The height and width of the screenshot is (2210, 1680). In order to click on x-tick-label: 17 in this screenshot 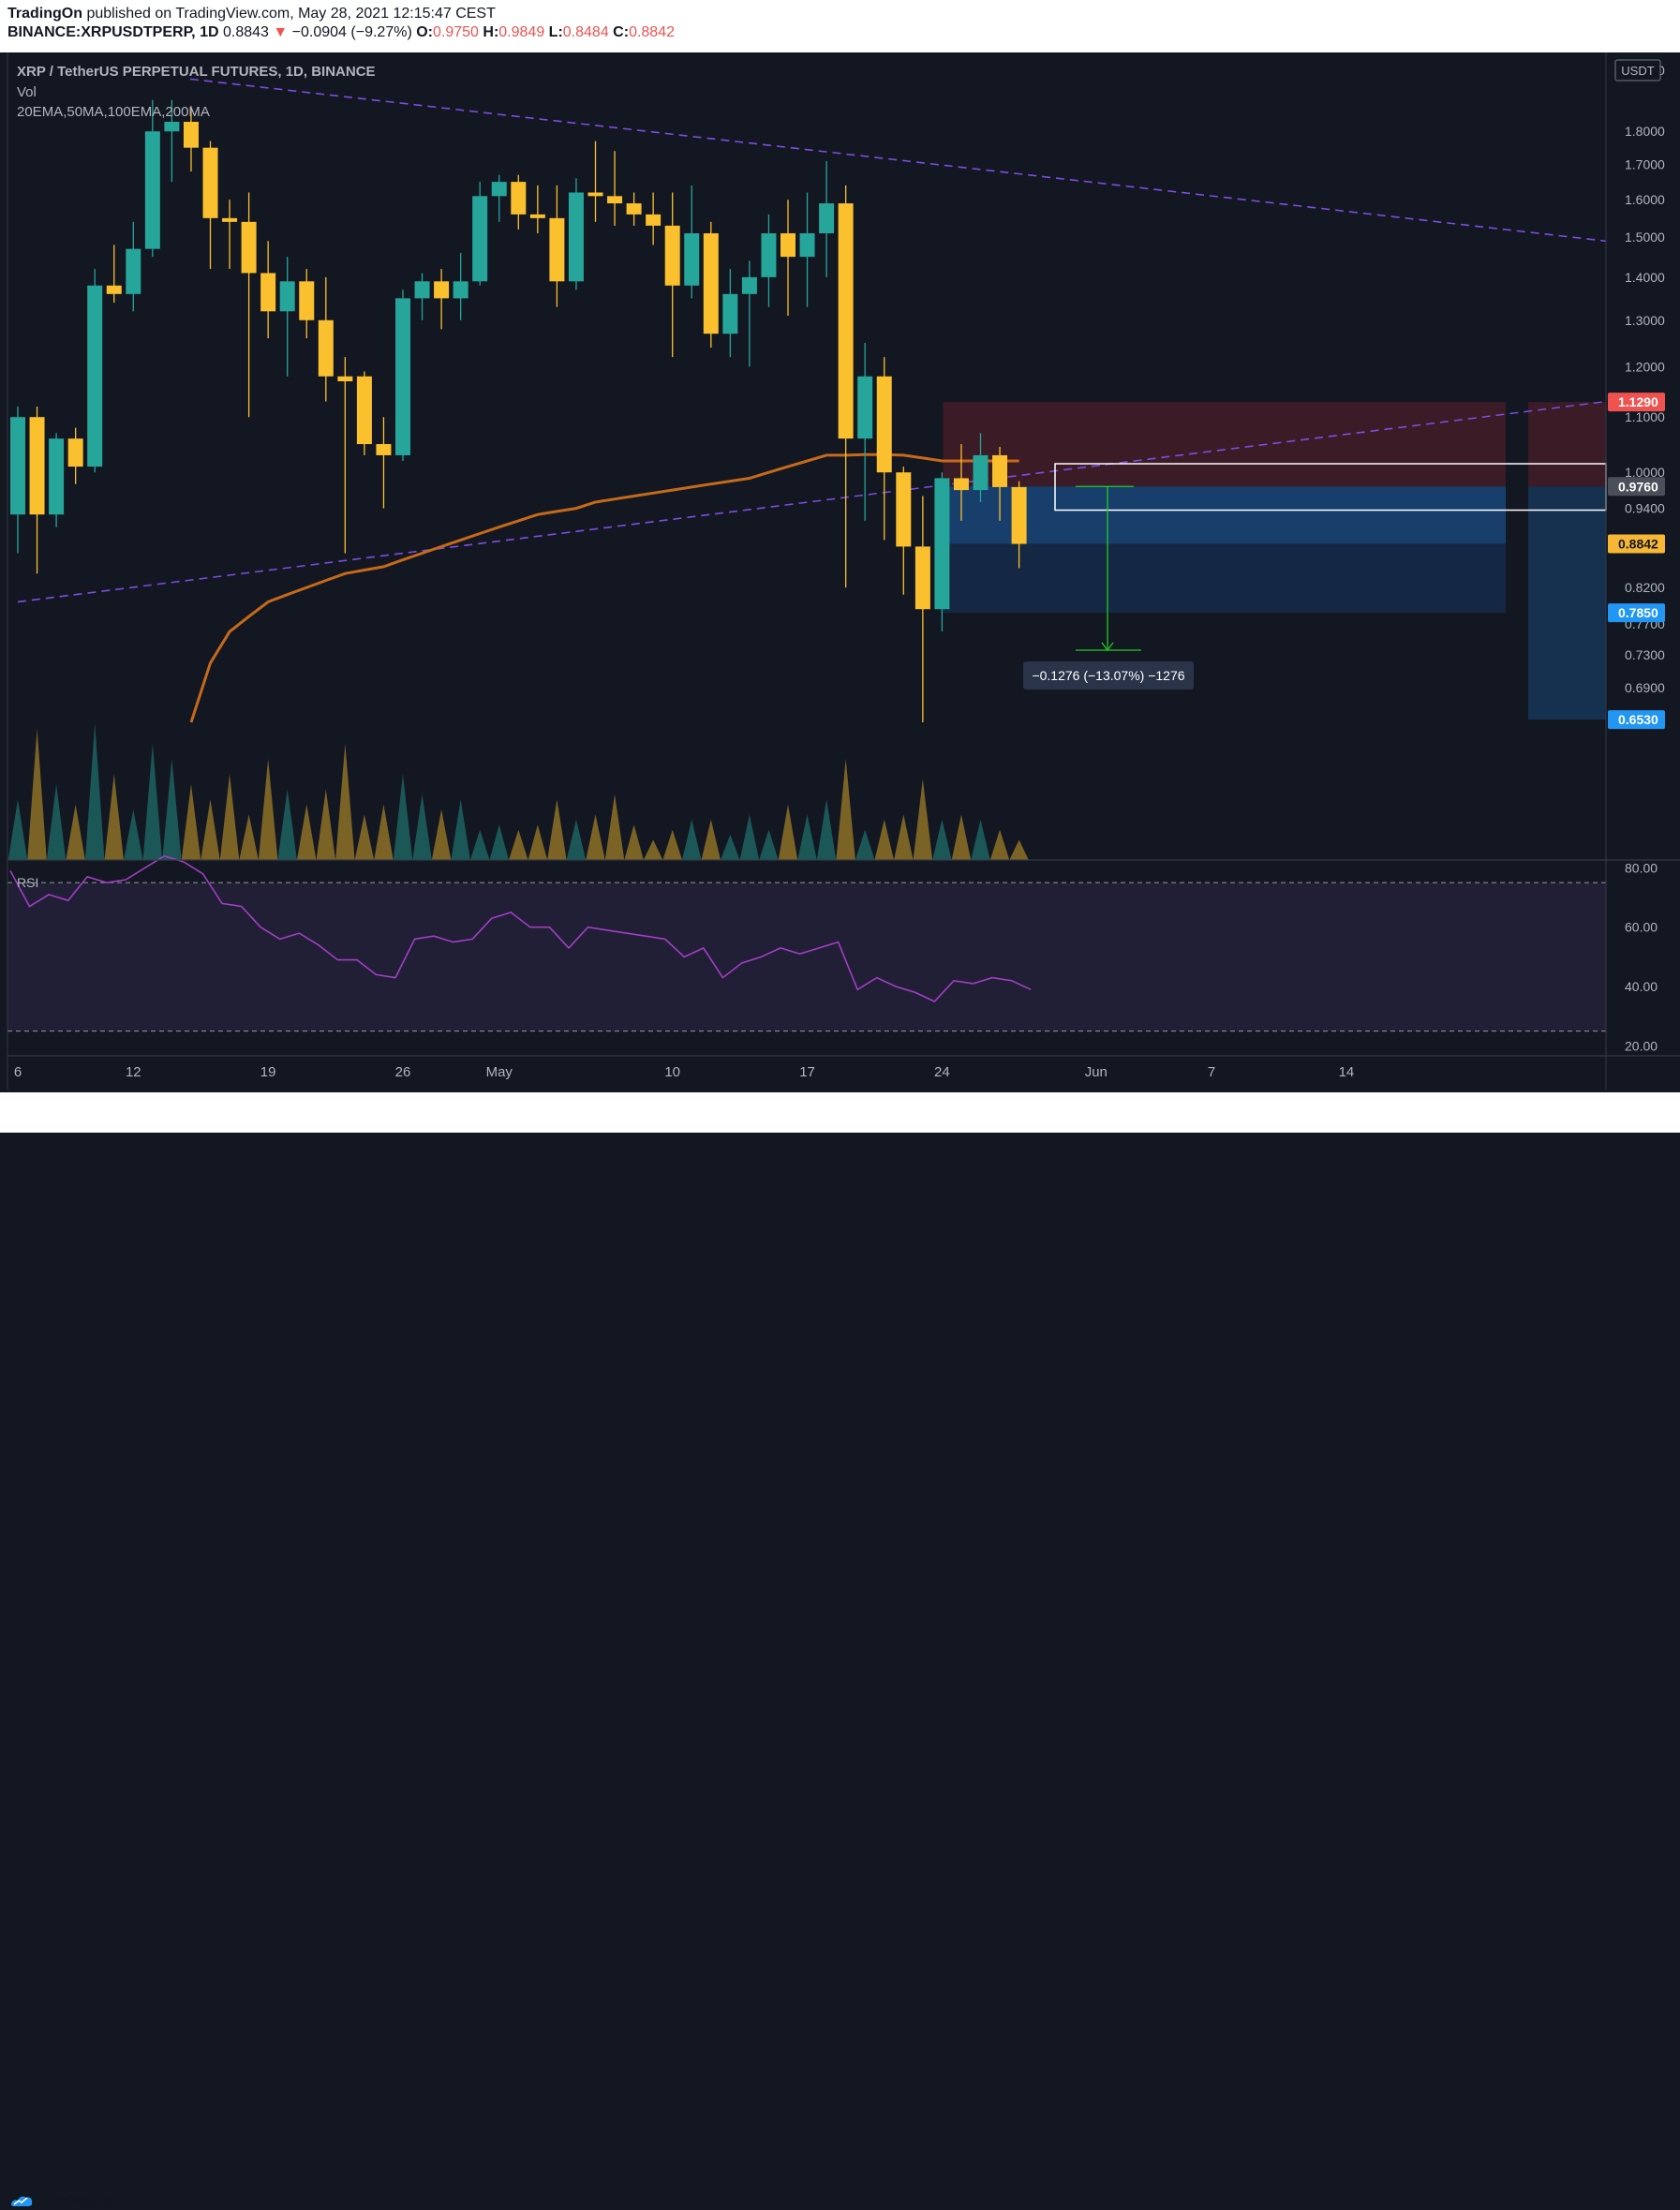, I will do `click(807, 1072)`.